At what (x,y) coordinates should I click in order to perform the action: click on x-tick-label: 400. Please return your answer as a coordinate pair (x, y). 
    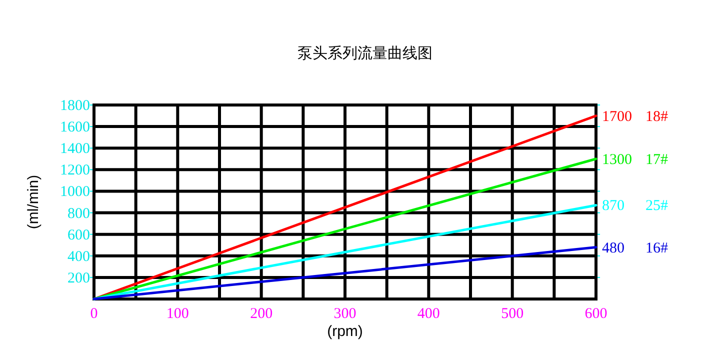
    Looking at the image, I should click on (428, 314).